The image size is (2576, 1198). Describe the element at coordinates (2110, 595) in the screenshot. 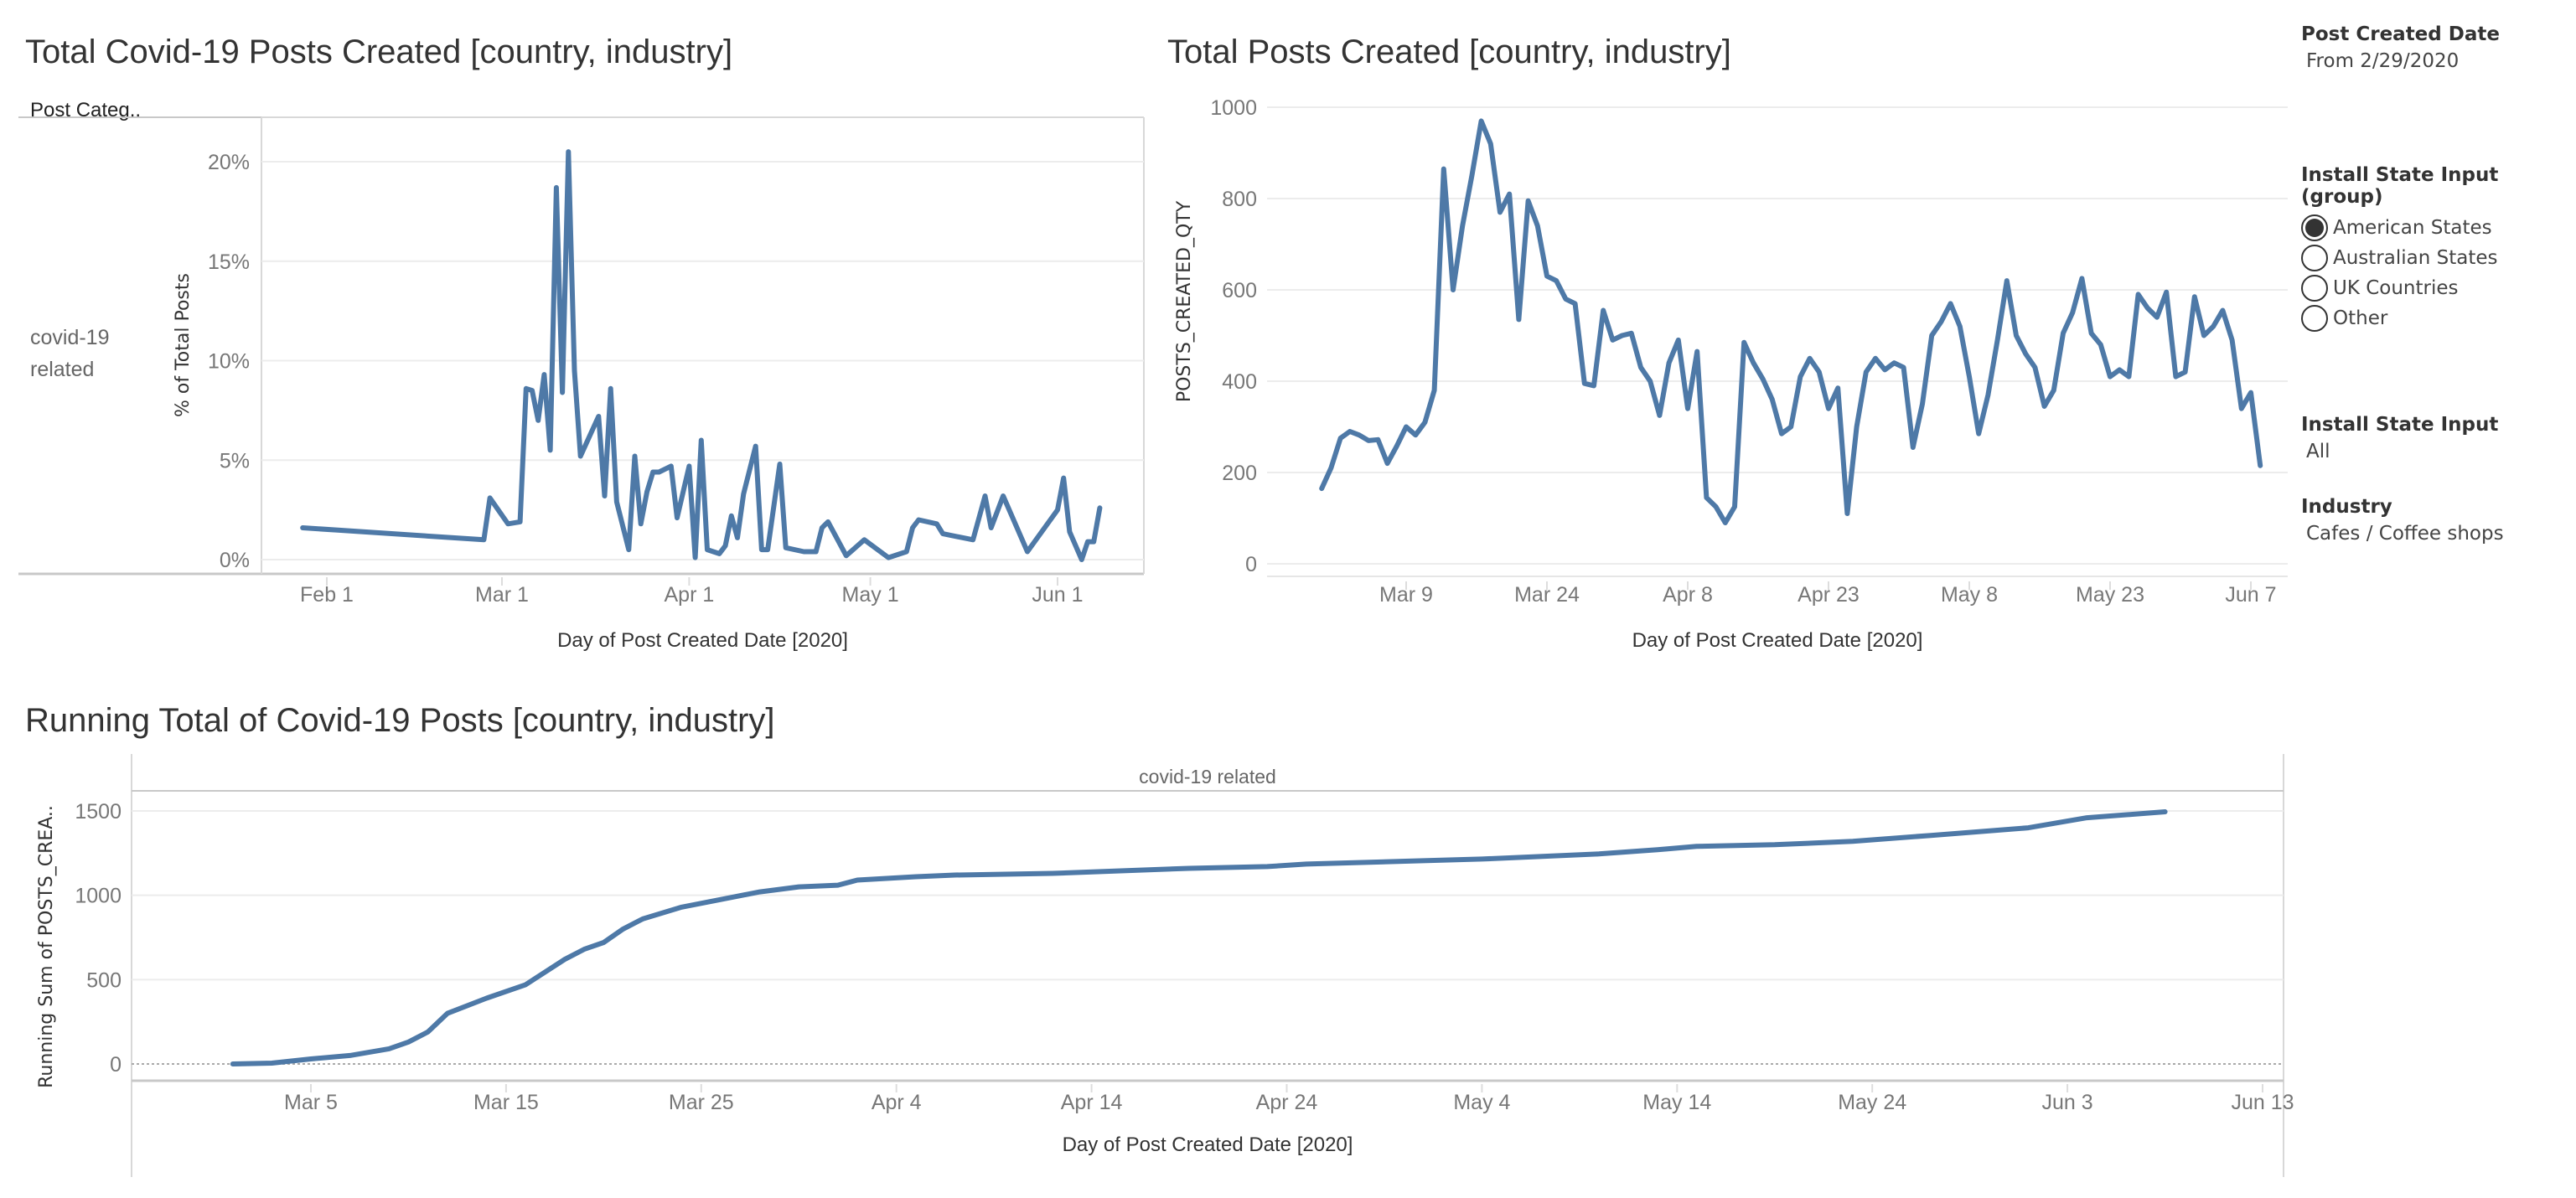

I see `x-tick-label: May 23` at that location.